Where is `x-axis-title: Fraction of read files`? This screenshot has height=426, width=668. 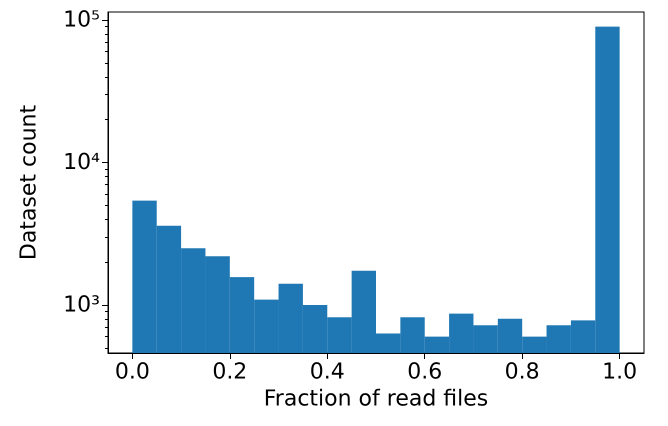
x-axis-title: Fraction of read files is located at coordinates (376, 399).